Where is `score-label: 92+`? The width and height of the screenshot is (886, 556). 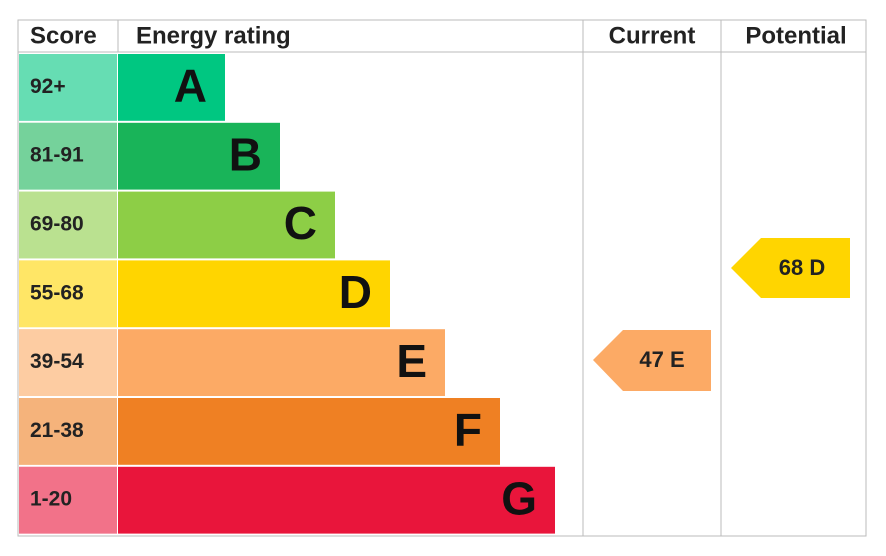
score-label: 92+ is located at coordinates (48, 86).